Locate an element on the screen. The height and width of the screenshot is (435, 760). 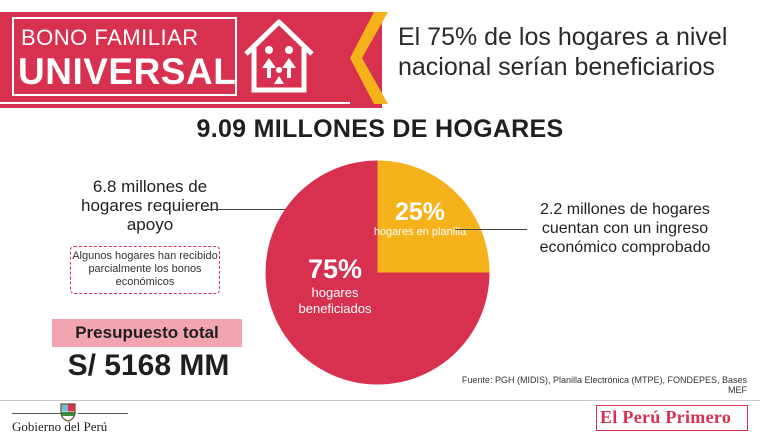
coat-of-arms-icon is located at coordinates (68, 412).